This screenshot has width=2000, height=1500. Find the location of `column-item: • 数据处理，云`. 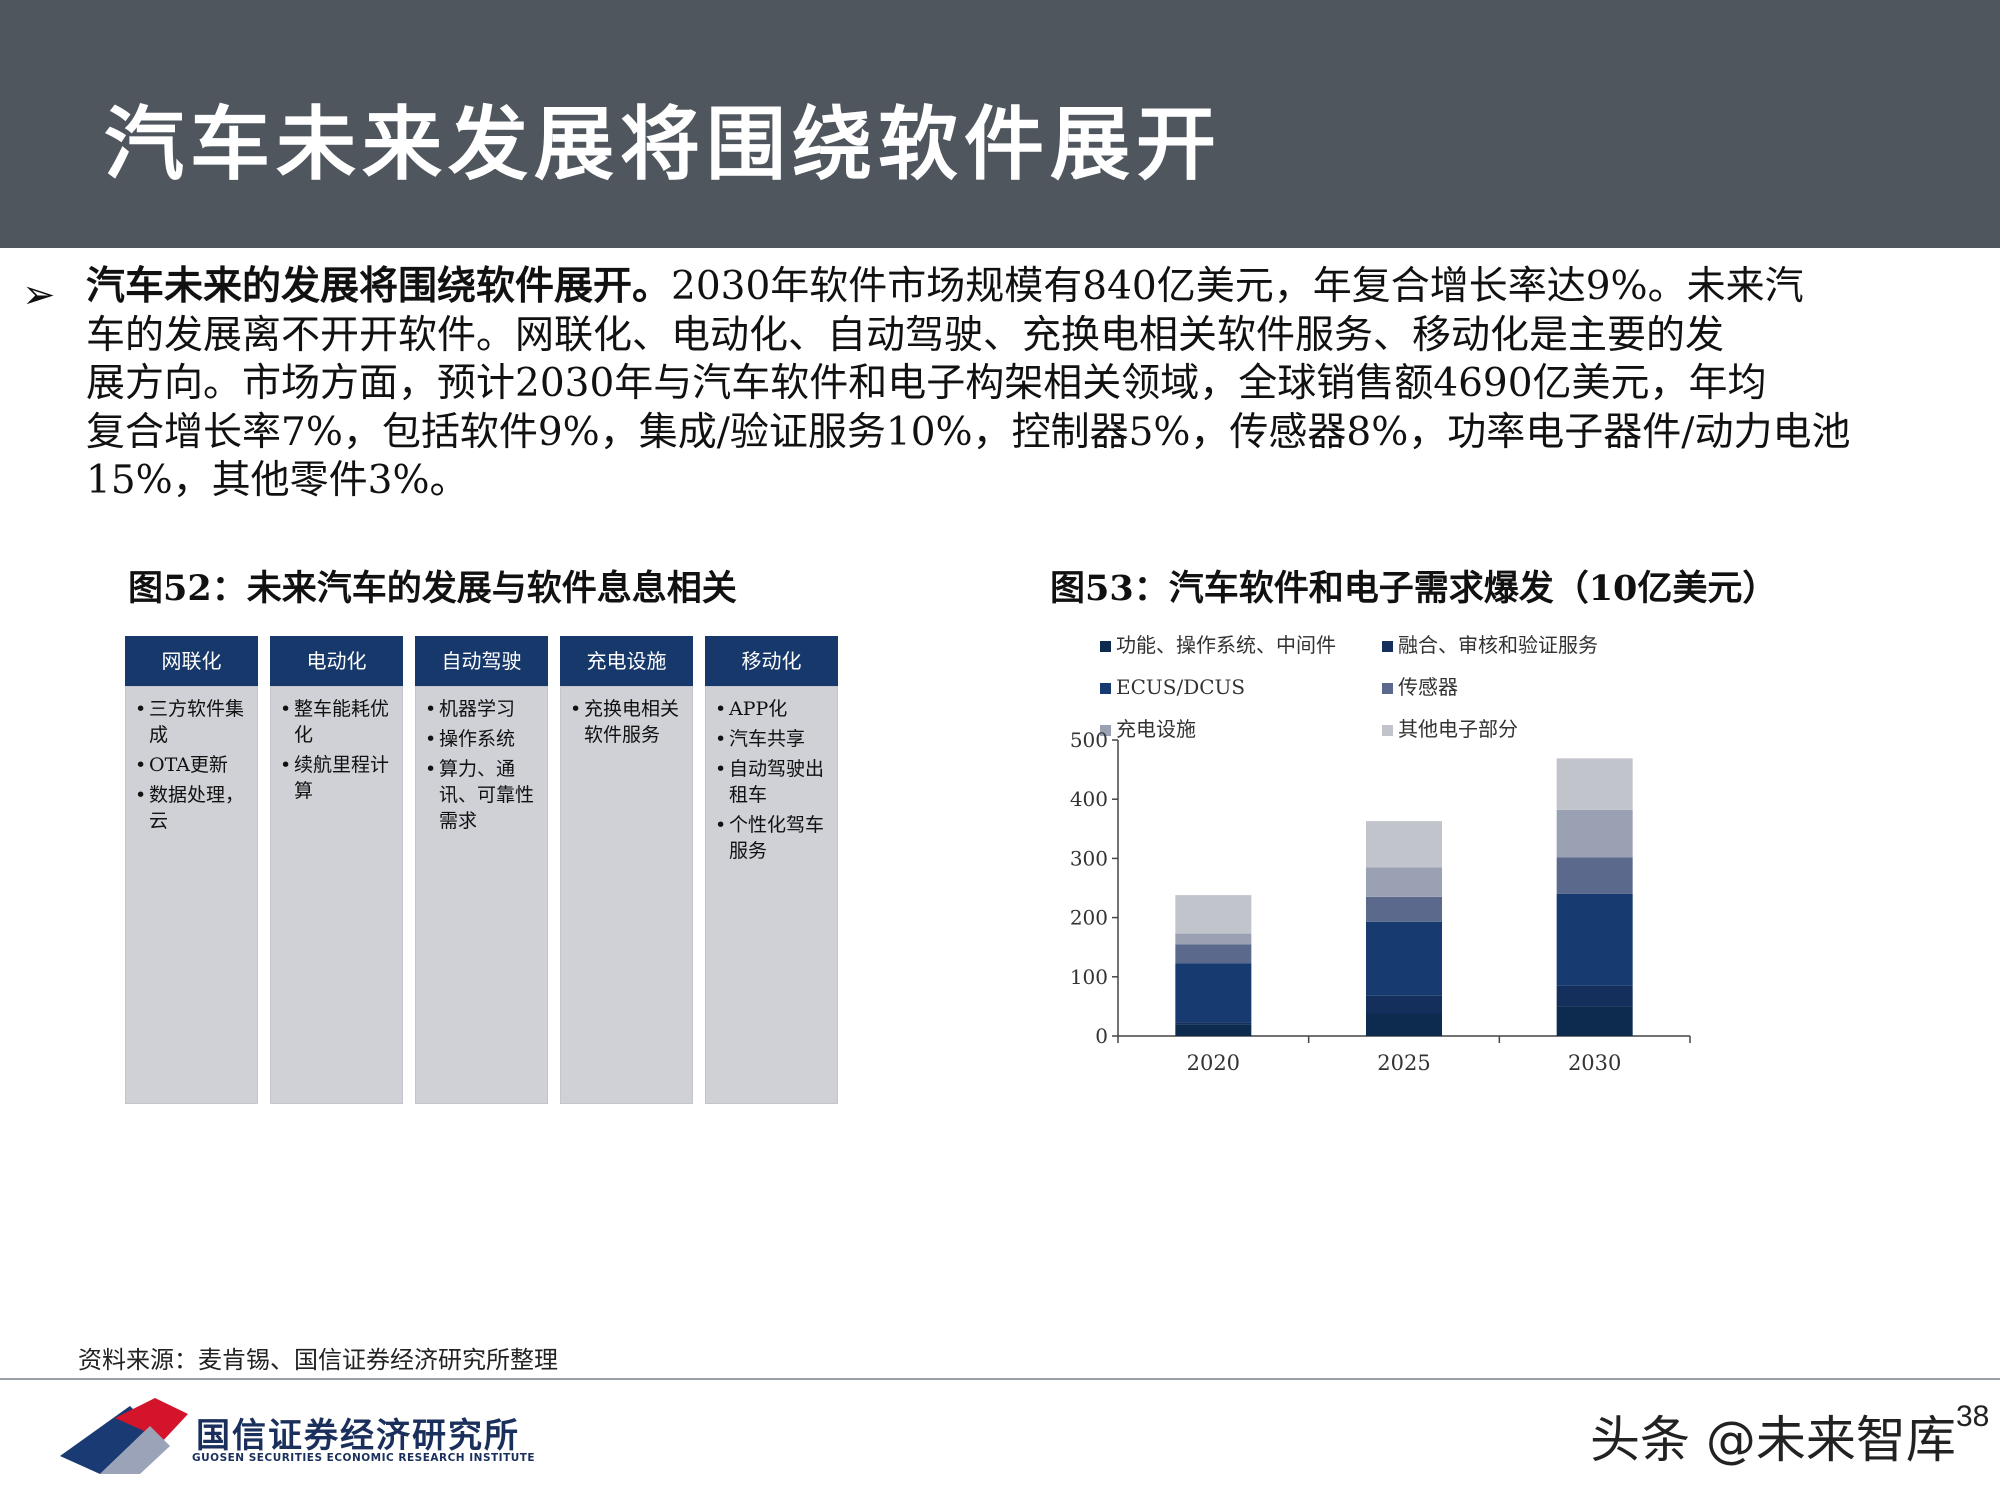

column-item: • 数据处理，云 is located at coordinates (190, 808).